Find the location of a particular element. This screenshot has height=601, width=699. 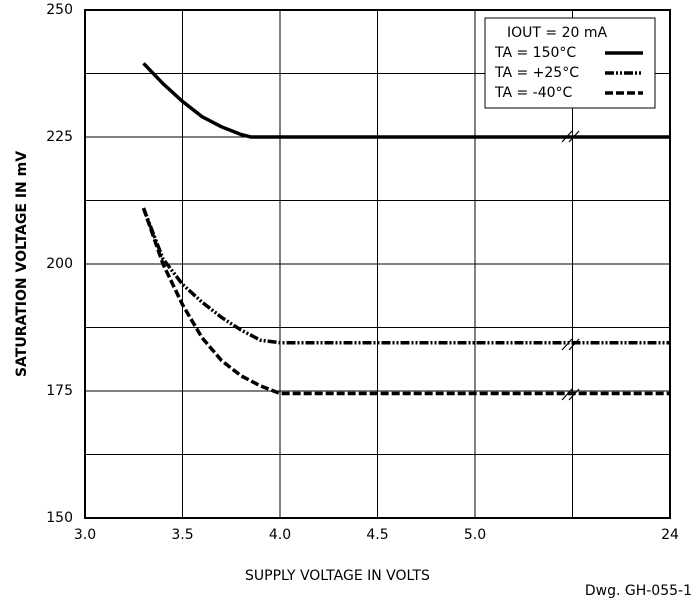

legend-label: TA = 150°C is located at coordinates (535, 53).